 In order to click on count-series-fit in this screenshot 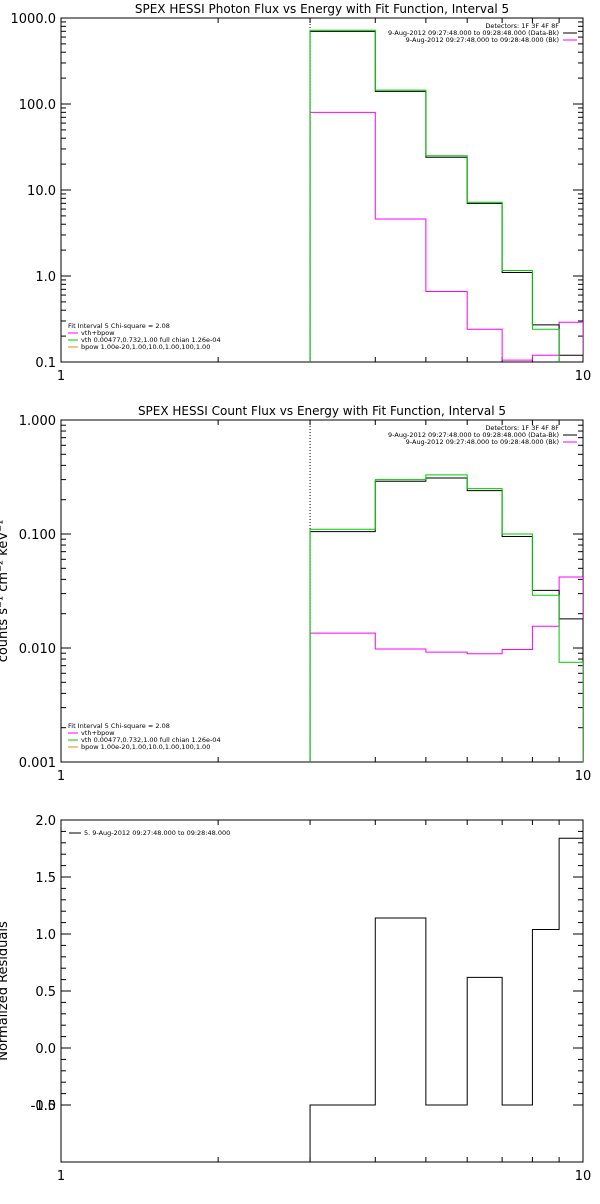, I will do `click(446, 618)`.